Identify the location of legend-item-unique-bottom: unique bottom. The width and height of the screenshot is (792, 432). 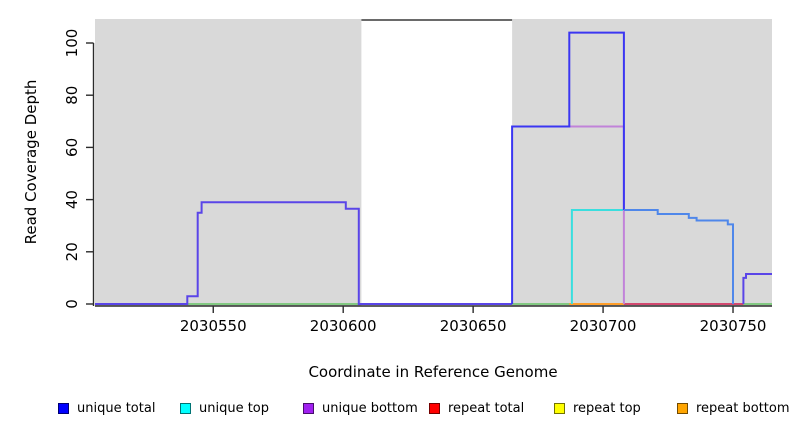
(360, 408).